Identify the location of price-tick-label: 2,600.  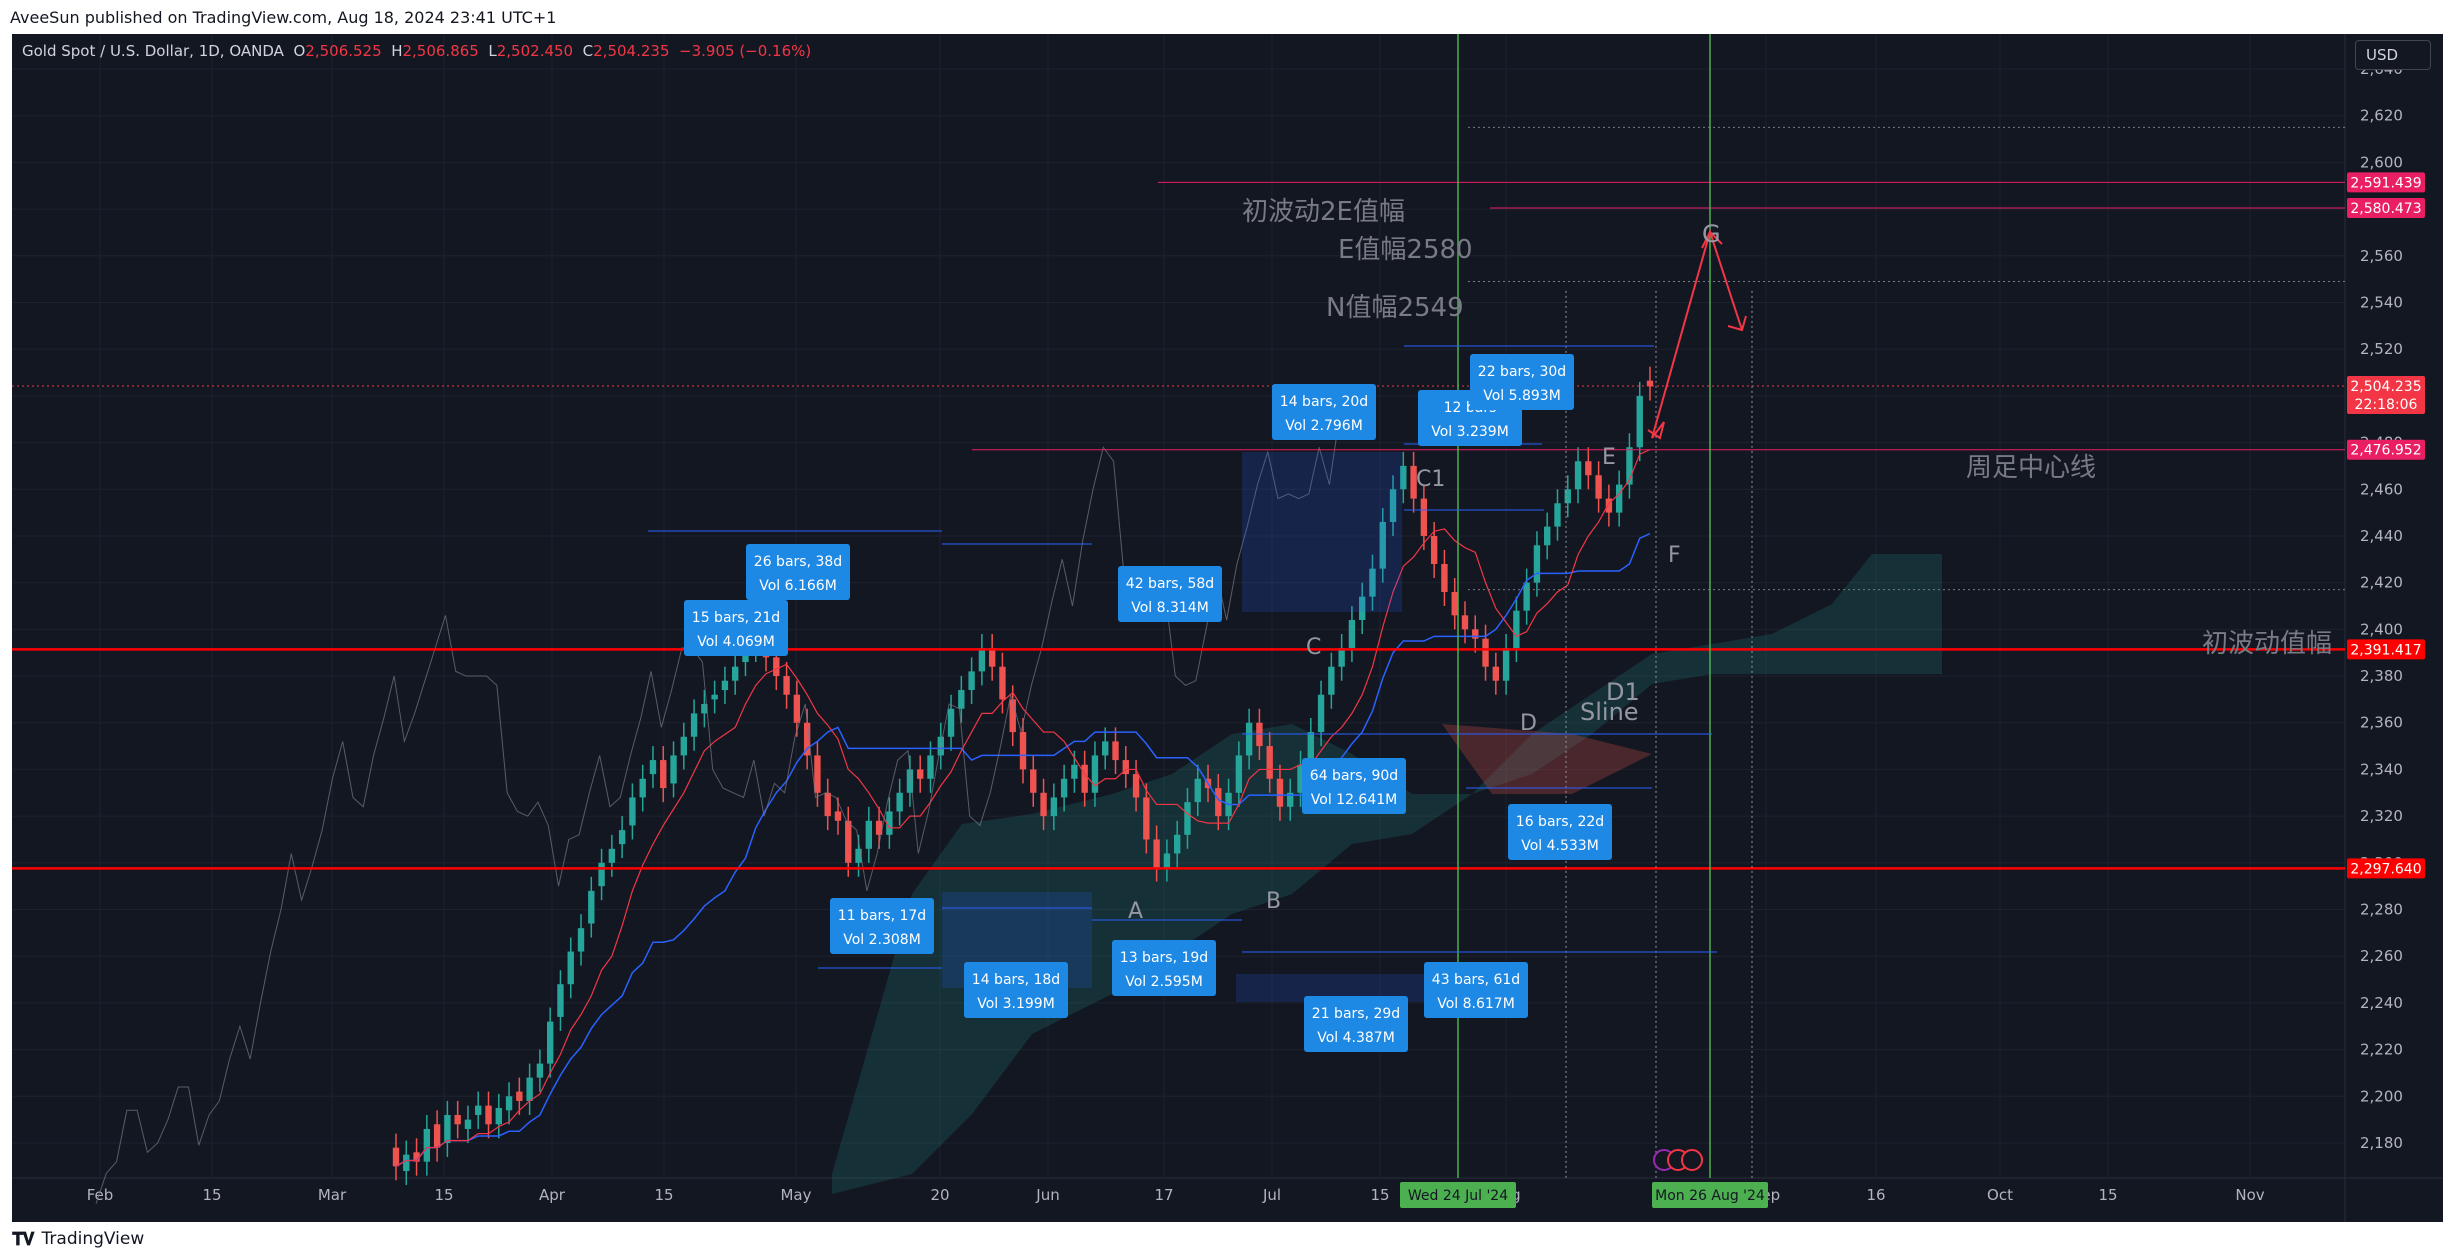
(2381, 162).